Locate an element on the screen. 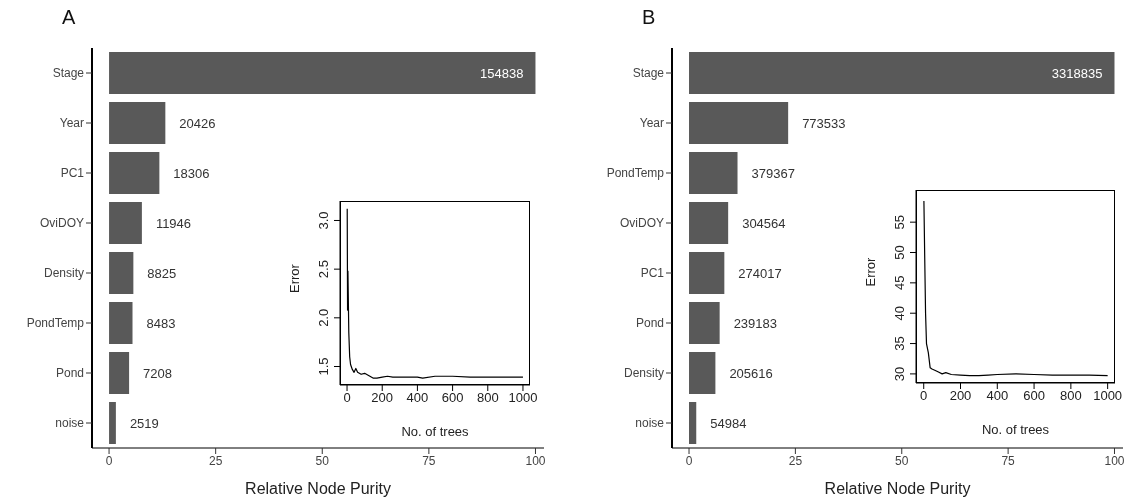  y-tick-label: 50 is located at coordinates (899, 252).